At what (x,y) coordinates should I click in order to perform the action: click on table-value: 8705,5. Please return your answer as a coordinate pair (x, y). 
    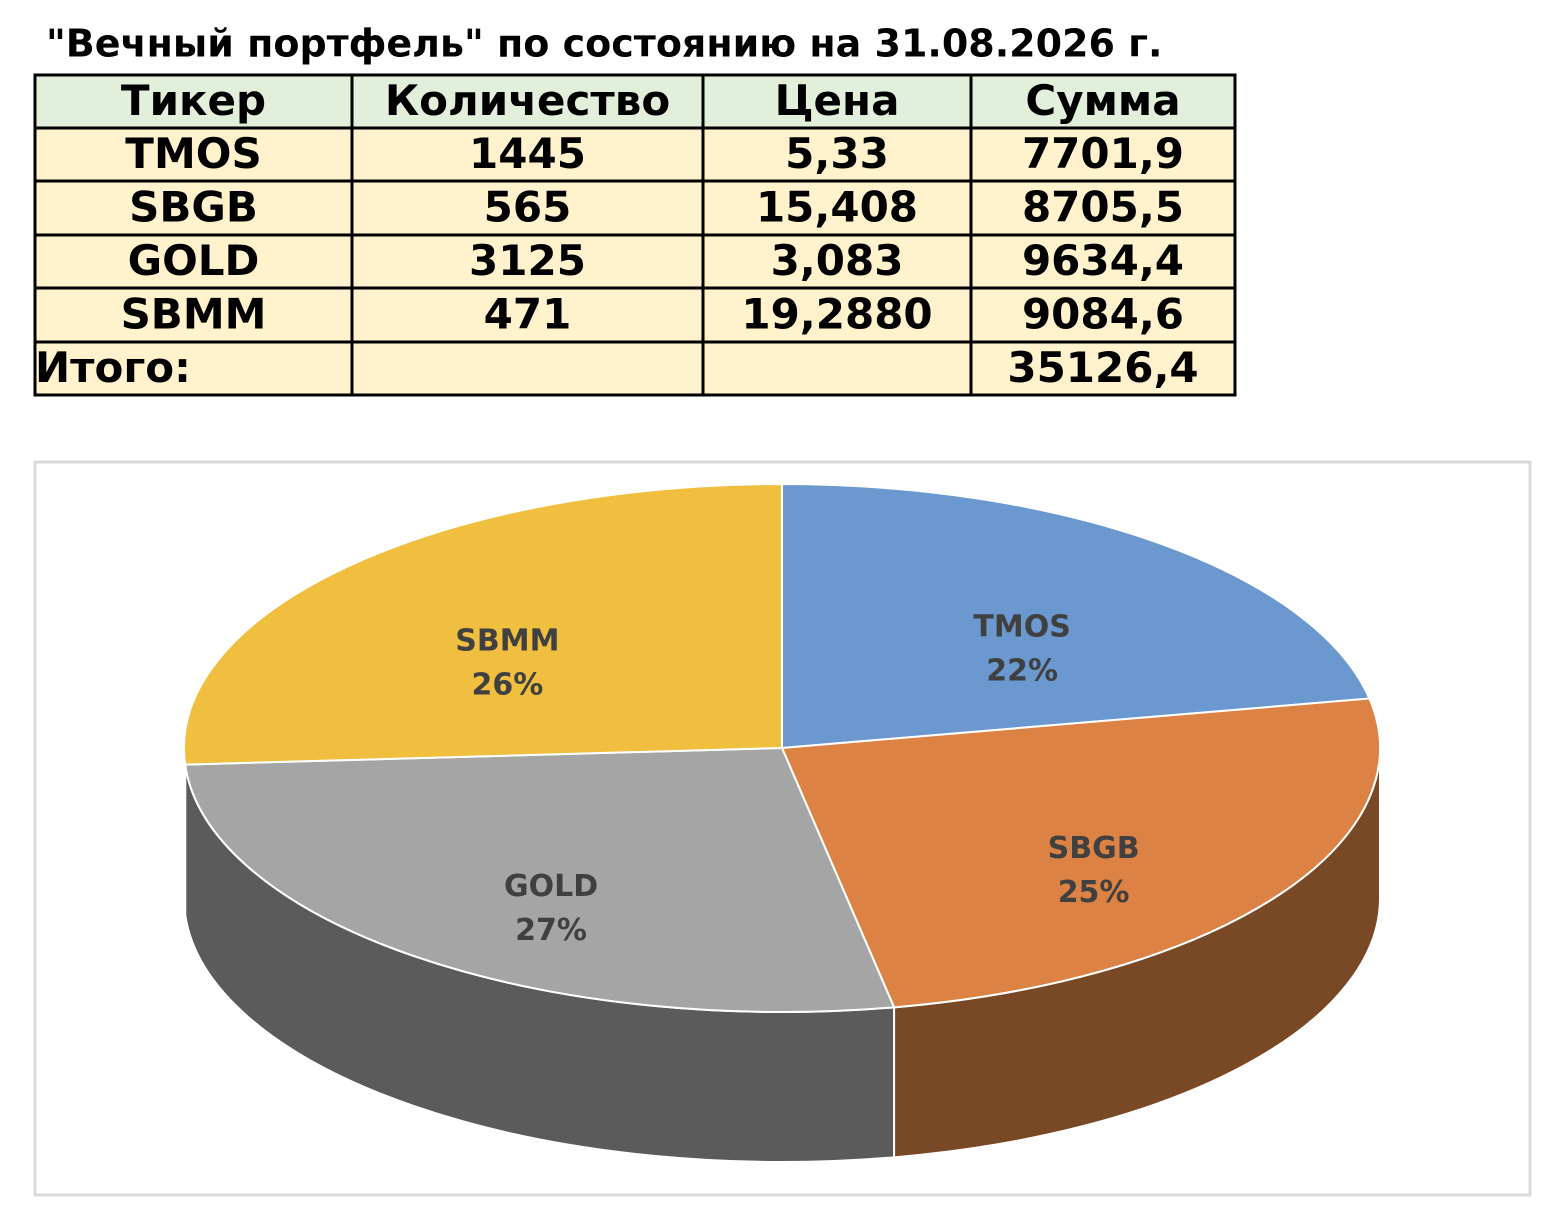
    Looking at the image, I should click on (1103, 207).